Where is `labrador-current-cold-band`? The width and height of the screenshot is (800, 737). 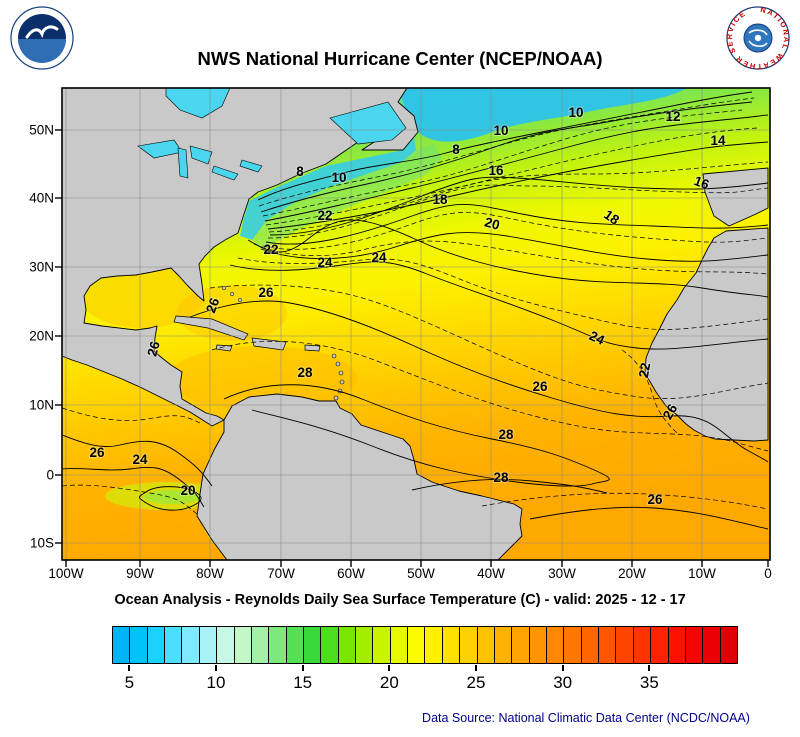 labrador-current-cold-band is located at coordinates (328, 189).